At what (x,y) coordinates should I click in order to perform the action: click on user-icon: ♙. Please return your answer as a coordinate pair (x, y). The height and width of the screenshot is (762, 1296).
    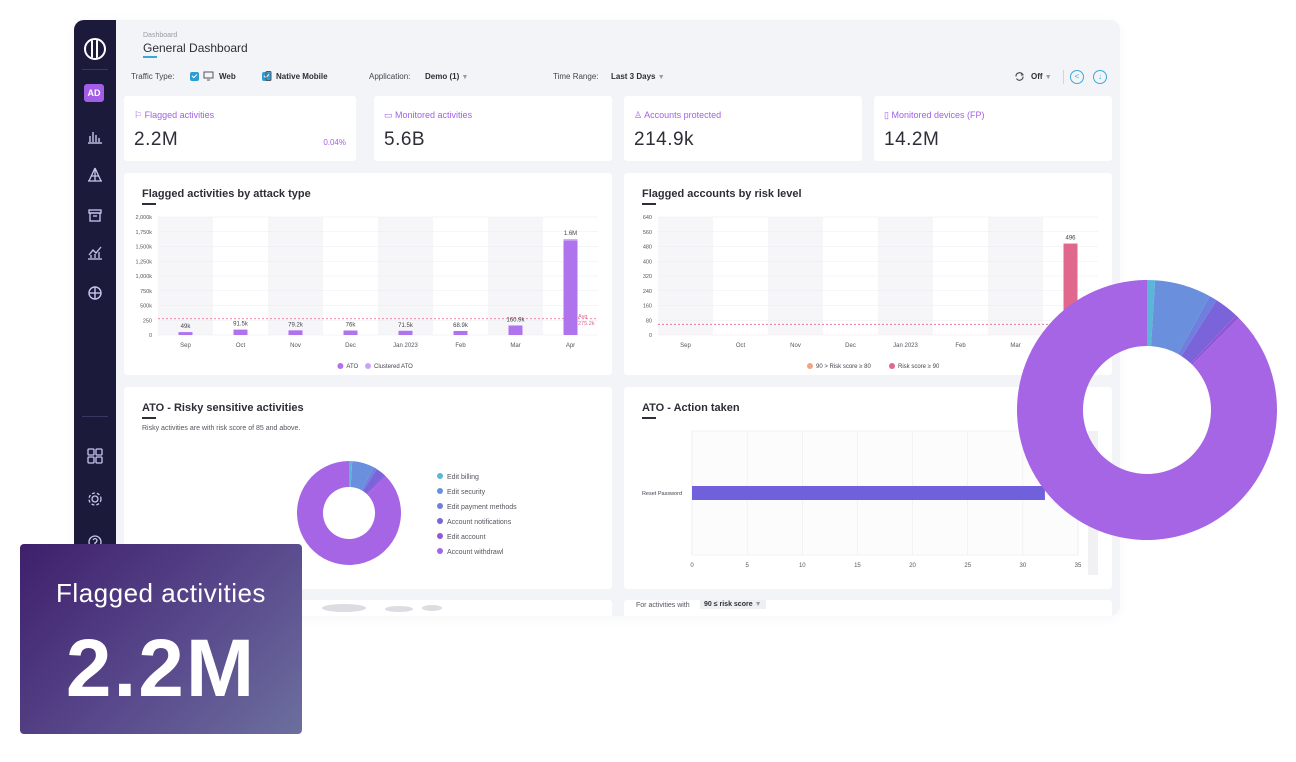
    Looking at the image, I should click on (638, 115).